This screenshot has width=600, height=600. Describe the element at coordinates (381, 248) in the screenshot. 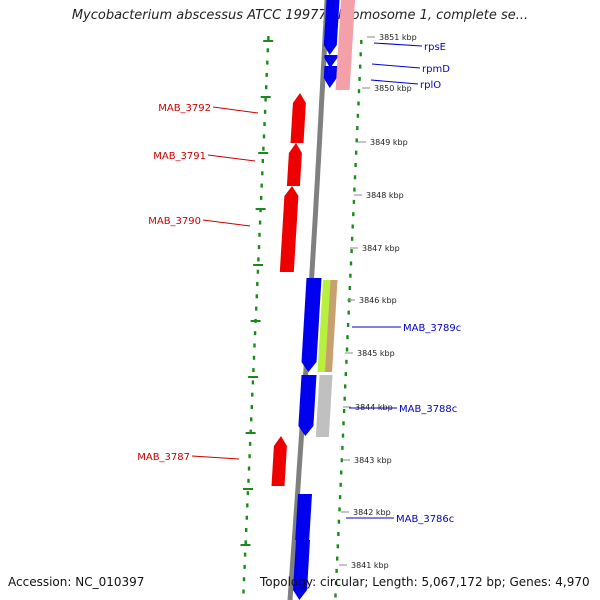

I see `scale-label: 3847 kbp` at that location.